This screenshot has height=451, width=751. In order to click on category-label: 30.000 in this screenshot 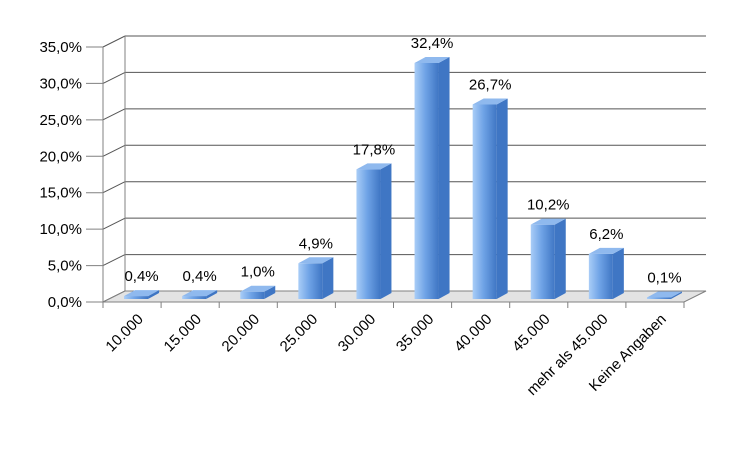, I will do `click(357, 333)`.